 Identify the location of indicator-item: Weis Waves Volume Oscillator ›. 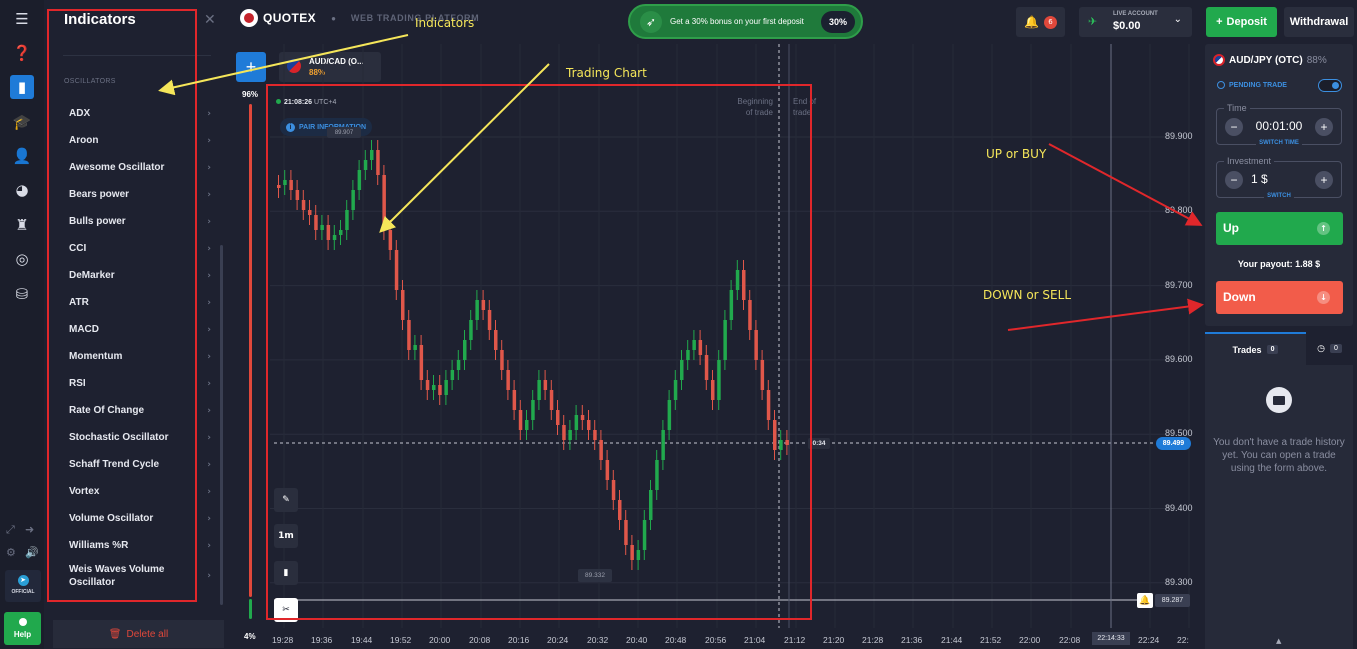
(140, 576).